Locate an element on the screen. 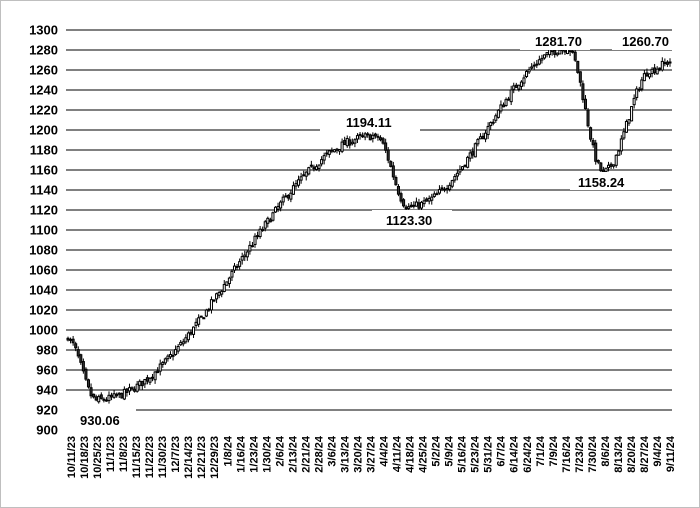  x-tick-label: 5/16/24 is located at coordinates (463, 454).